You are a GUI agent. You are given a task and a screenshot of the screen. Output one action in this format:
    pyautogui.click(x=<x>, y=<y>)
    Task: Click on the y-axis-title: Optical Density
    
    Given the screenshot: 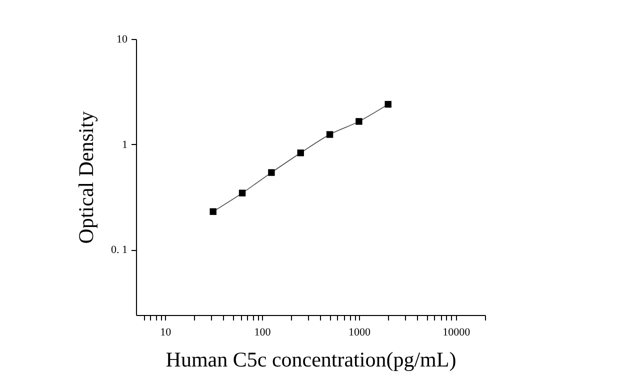 What is the action you would take?
    pyautogui.click(x=86, y=177)
    